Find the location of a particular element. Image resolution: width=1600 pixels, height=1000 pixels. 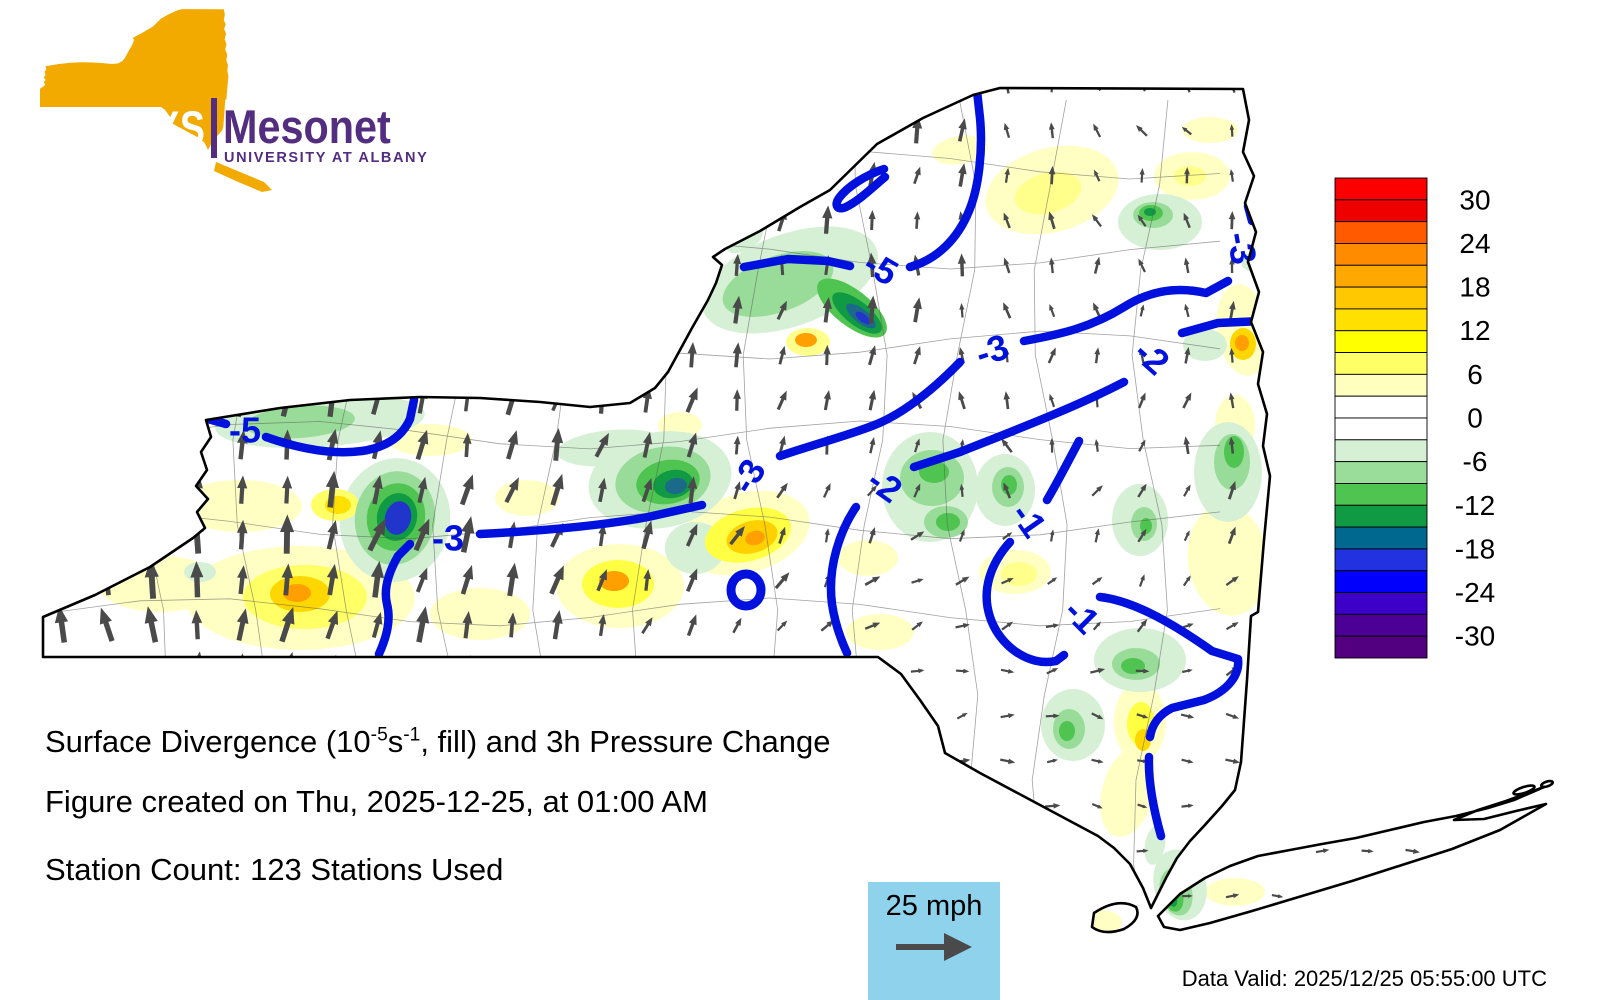

wind-speed-legend: 25 mph is located at coordinates (934, 941).